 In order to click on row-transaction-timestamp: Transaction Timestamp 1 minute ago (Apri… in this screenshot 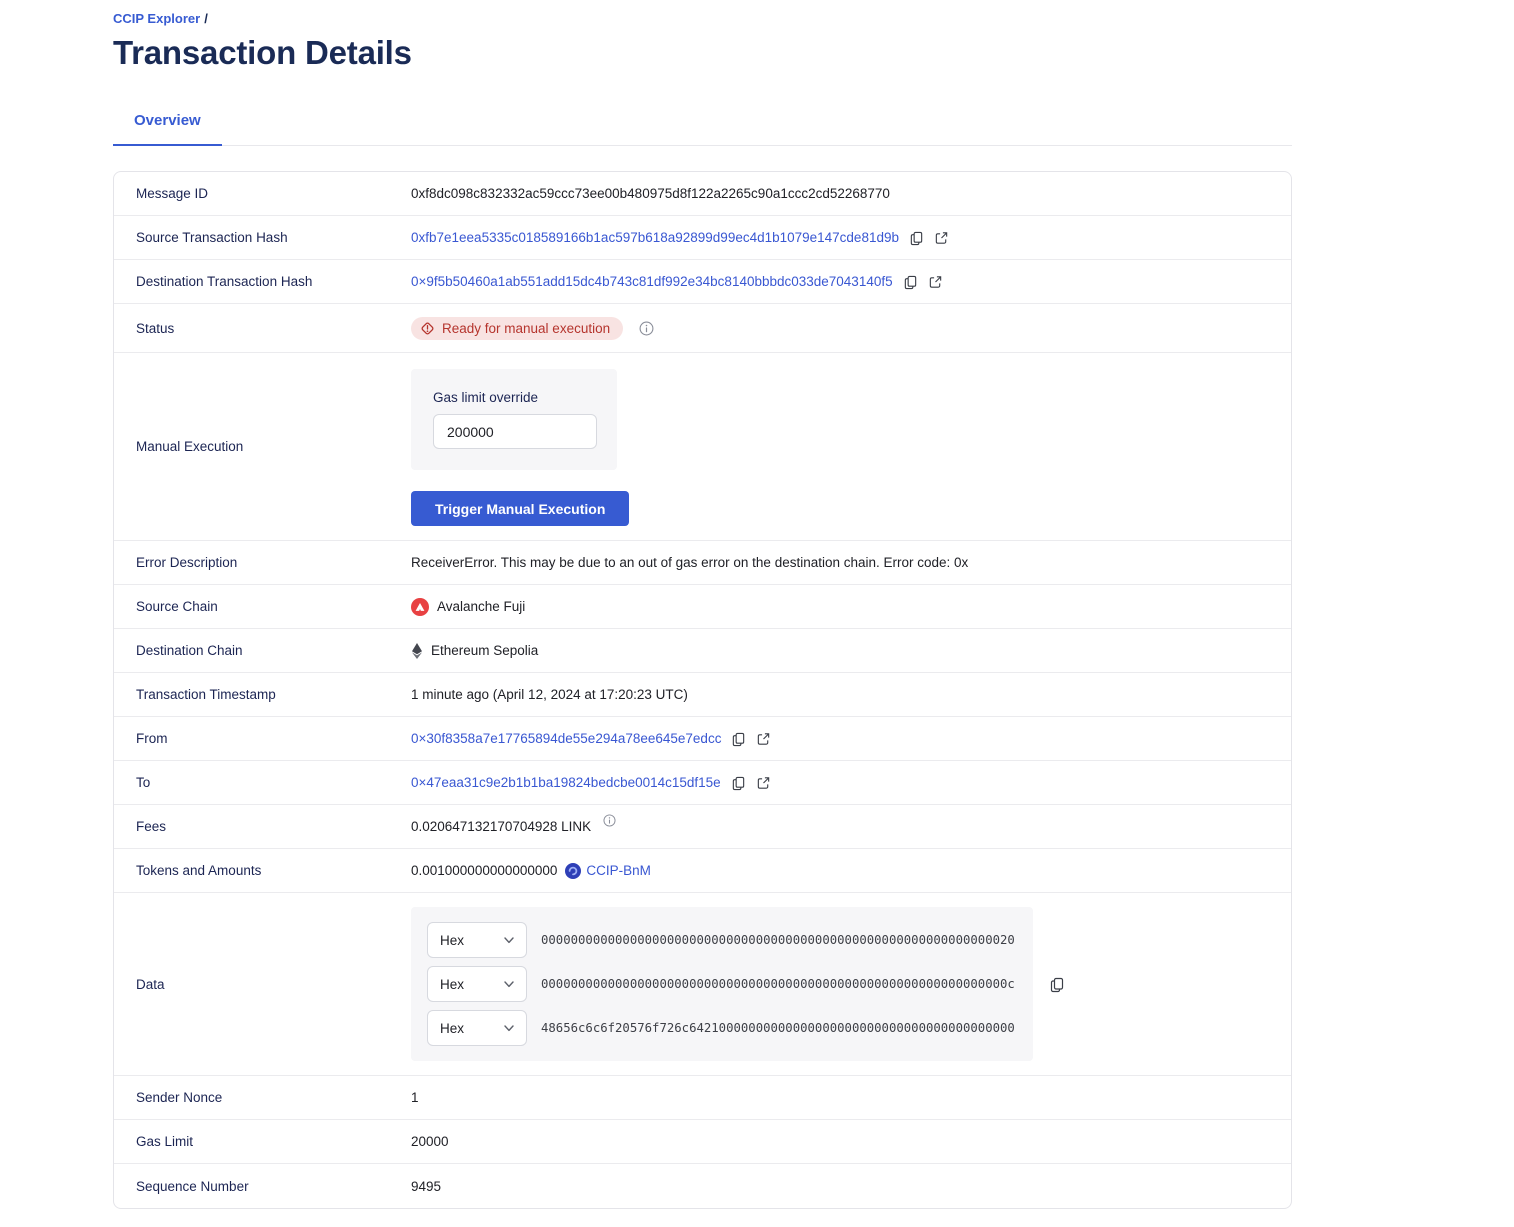, I will do `click(702, 695)`.